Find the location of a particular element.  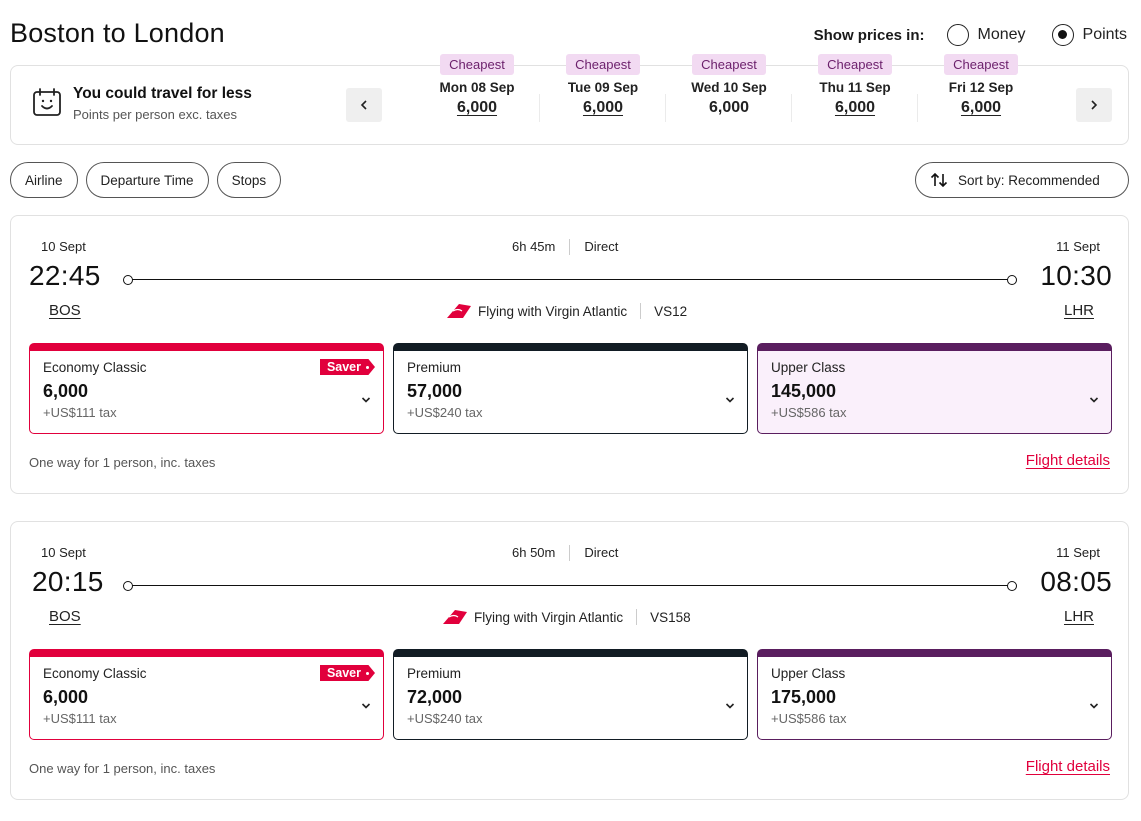

filter-bar: Airline Departure Time Stops is located at coordinates (146, 180).